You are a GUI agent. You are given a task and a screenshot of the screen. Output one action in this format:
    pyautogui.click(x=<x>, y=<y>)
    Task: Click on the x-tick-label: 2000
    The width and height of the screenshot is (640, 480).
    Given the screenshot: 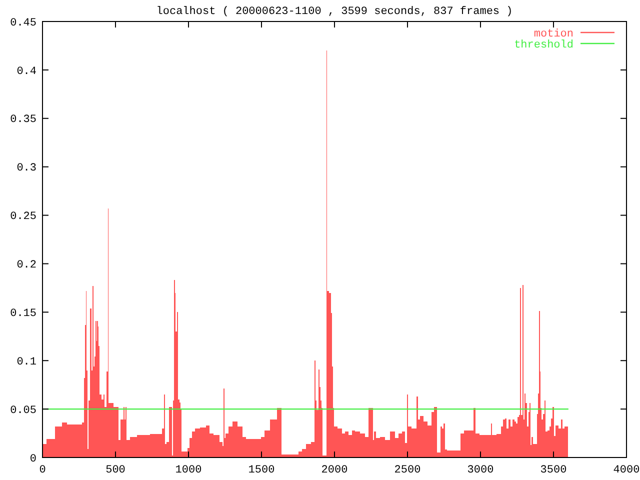 What is the action you would take?
    pyautogui.click(x=334, y=470)
    